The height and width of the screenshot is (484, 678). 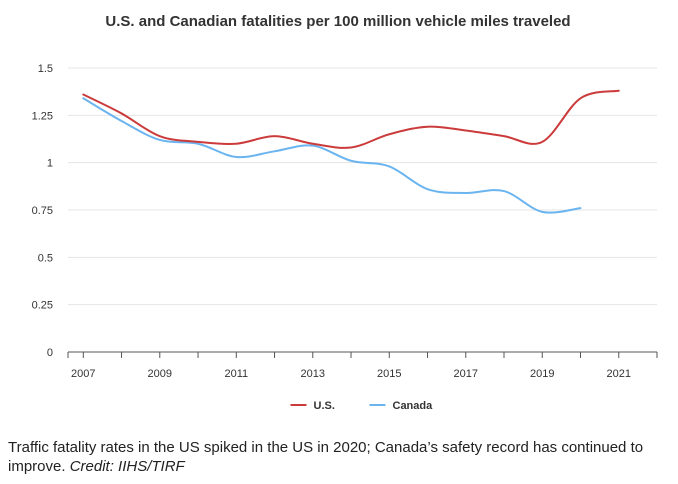 What do you see at coordinates (619, 374) in the screenshot?
I see `x-tick-label: 2021` at bounding box center [619, 374].